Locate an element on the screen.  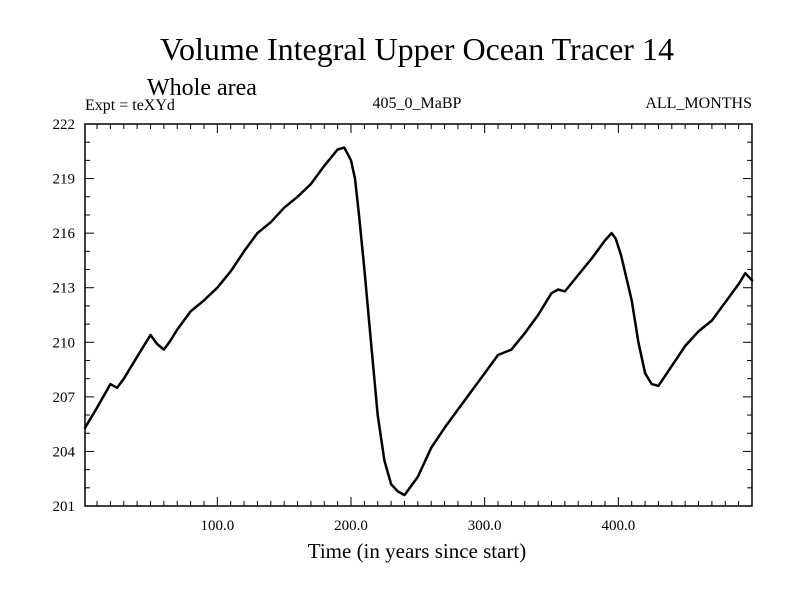
experiment-label: Expt = teXYd is located at coordinates (130, 105).